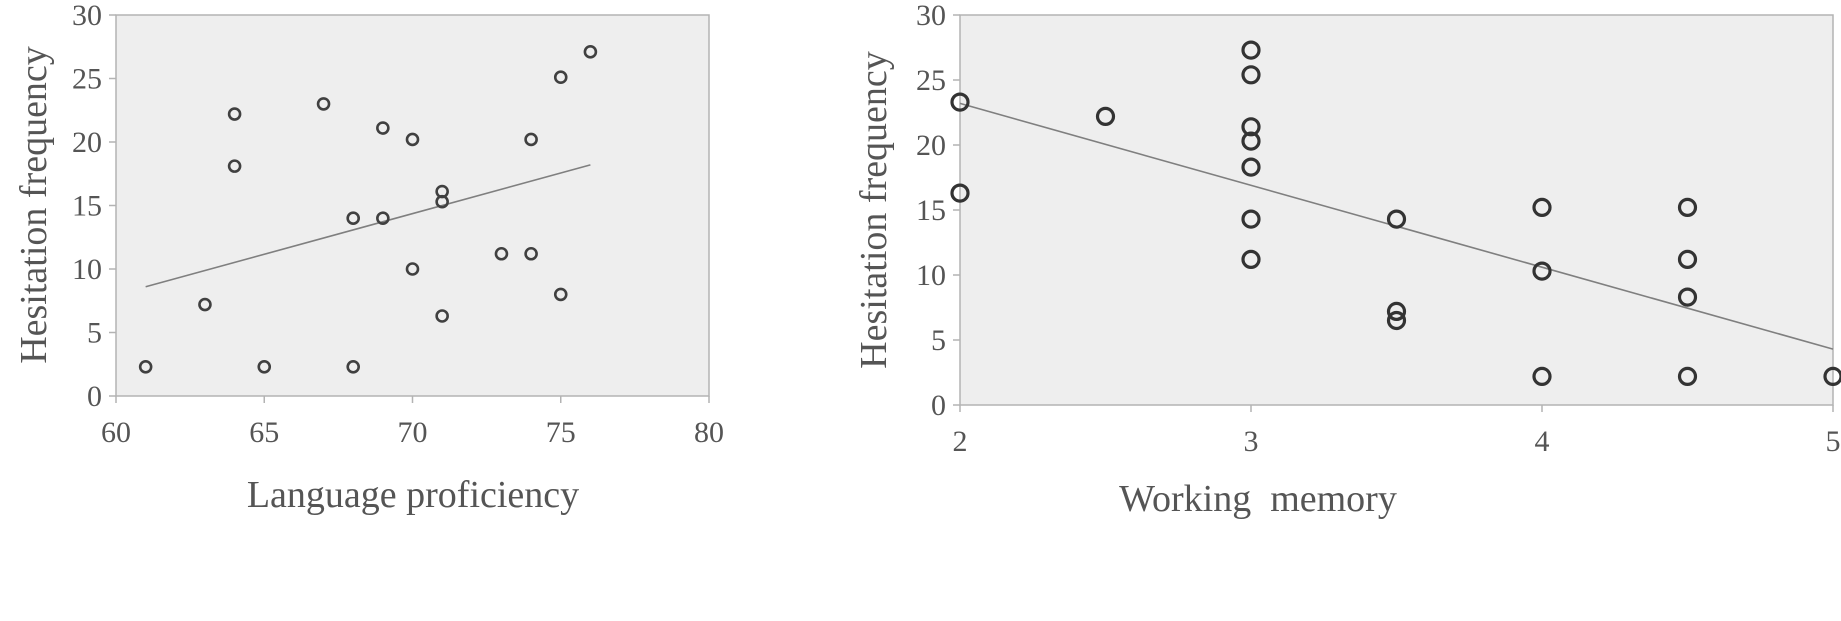 Image resolution: width=1841 pixels, height=621 pixels. Describe the element at coordinates (1258, 499) in the screenshot. I see `x-axis-label: Working memory` at that location.